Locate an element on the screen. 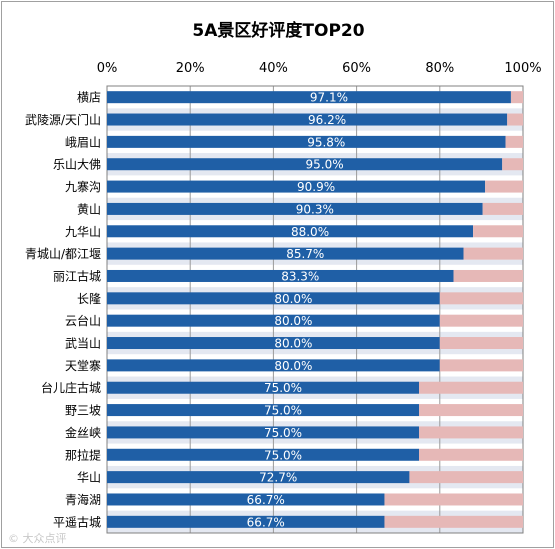 This screenshot has height=549, width=555. data-label: 90.3% is located at coordinates (315, 209).